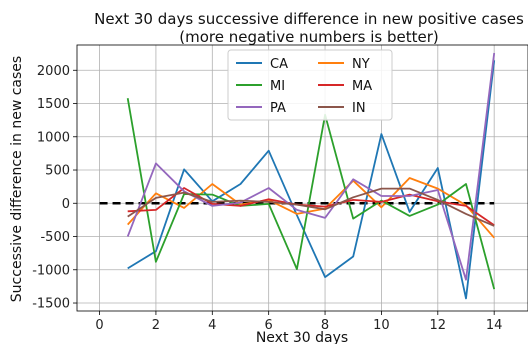  Describe the element at coordinates (298, 322) in the screenshot. I see `x-ticks: 0 2 4 6 8 10 12 14` at that location.